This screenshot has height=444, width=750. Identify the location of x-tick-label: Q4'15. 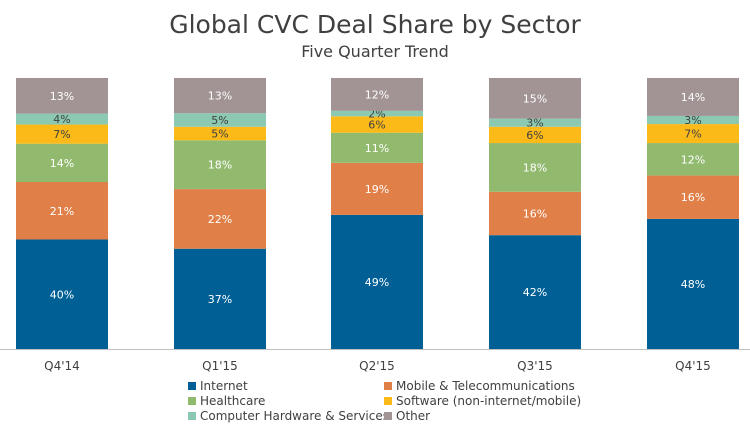
(693, 366).